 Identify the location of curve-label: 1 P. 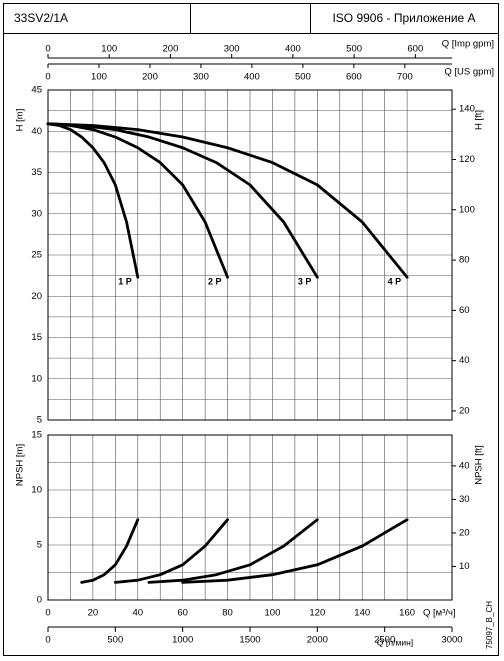
(125, 282).